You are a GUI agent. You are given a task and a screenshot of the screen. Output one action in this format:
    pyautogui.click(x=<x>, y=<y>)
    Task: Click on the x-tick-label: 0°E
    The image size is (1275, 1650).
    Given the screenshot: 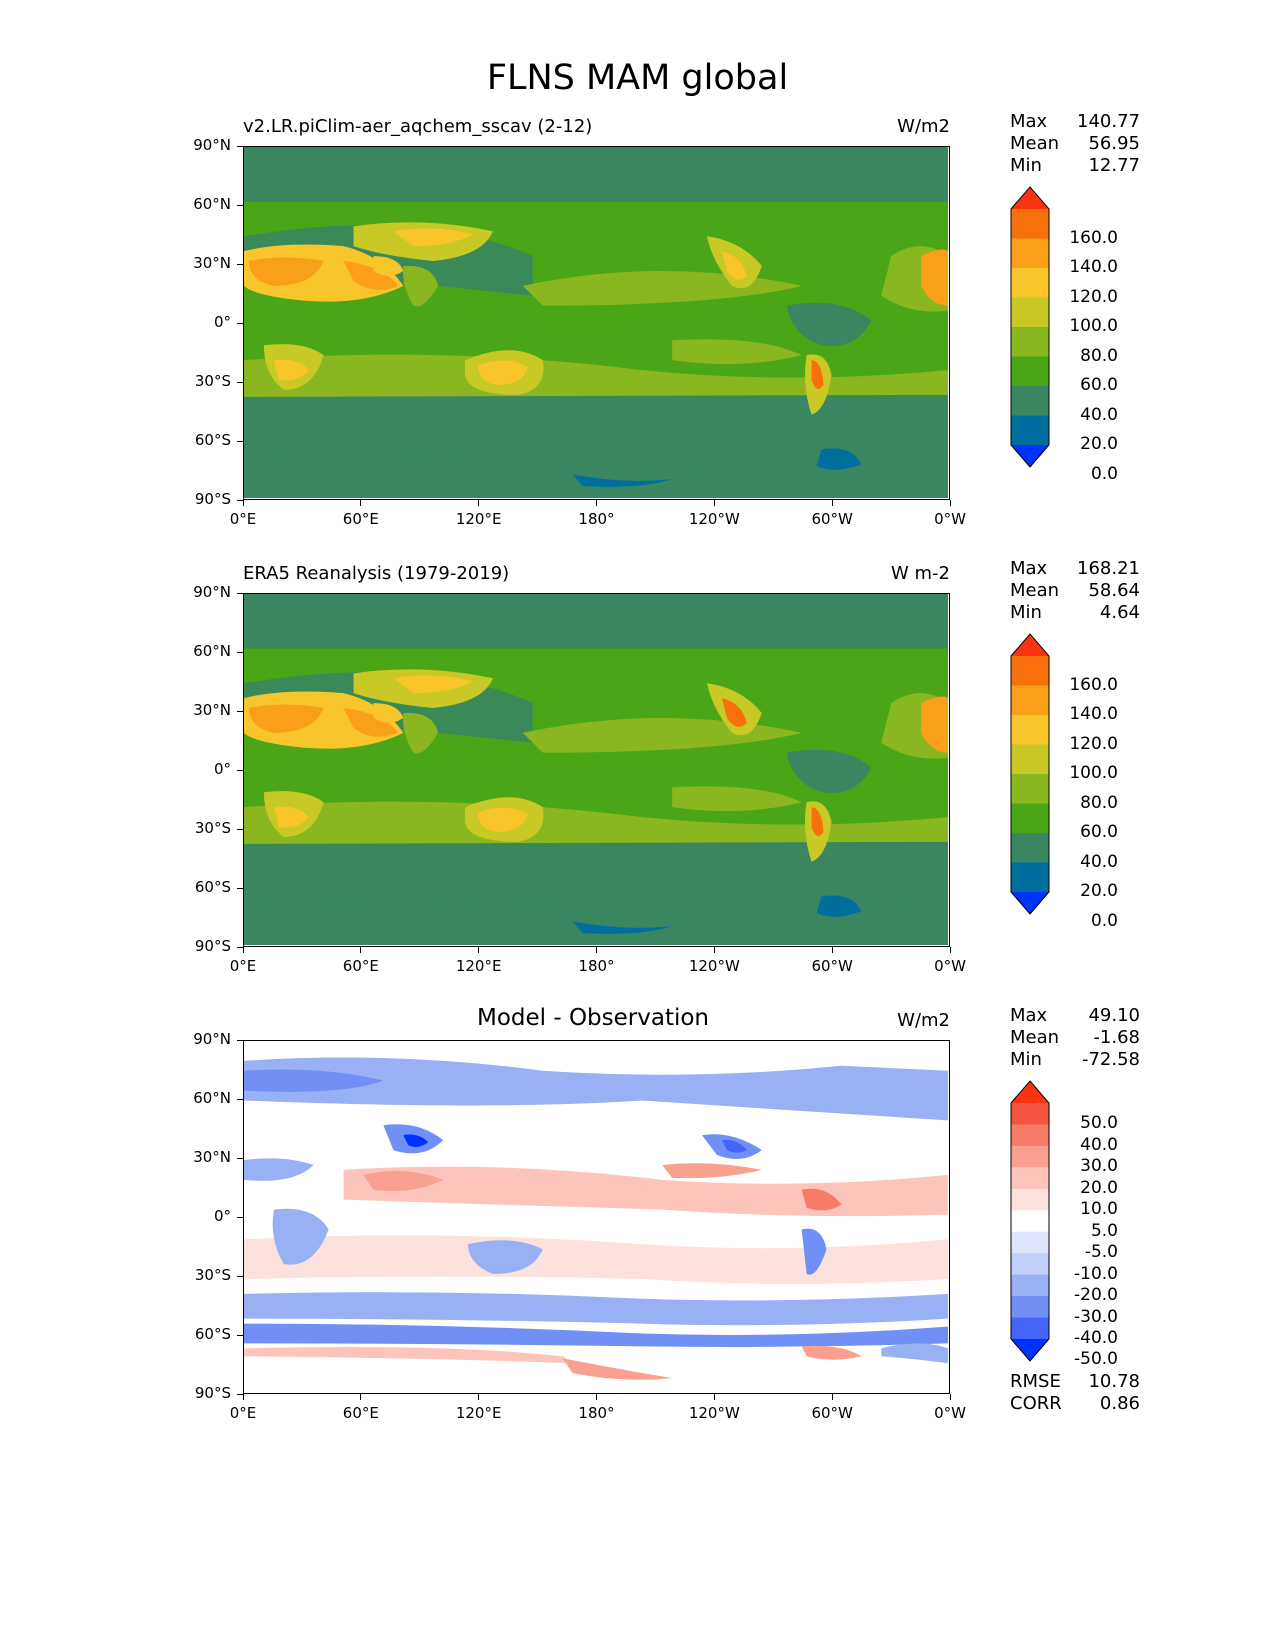 What is the action you would take?
    pyautogui.click(x=243, y=519)
    